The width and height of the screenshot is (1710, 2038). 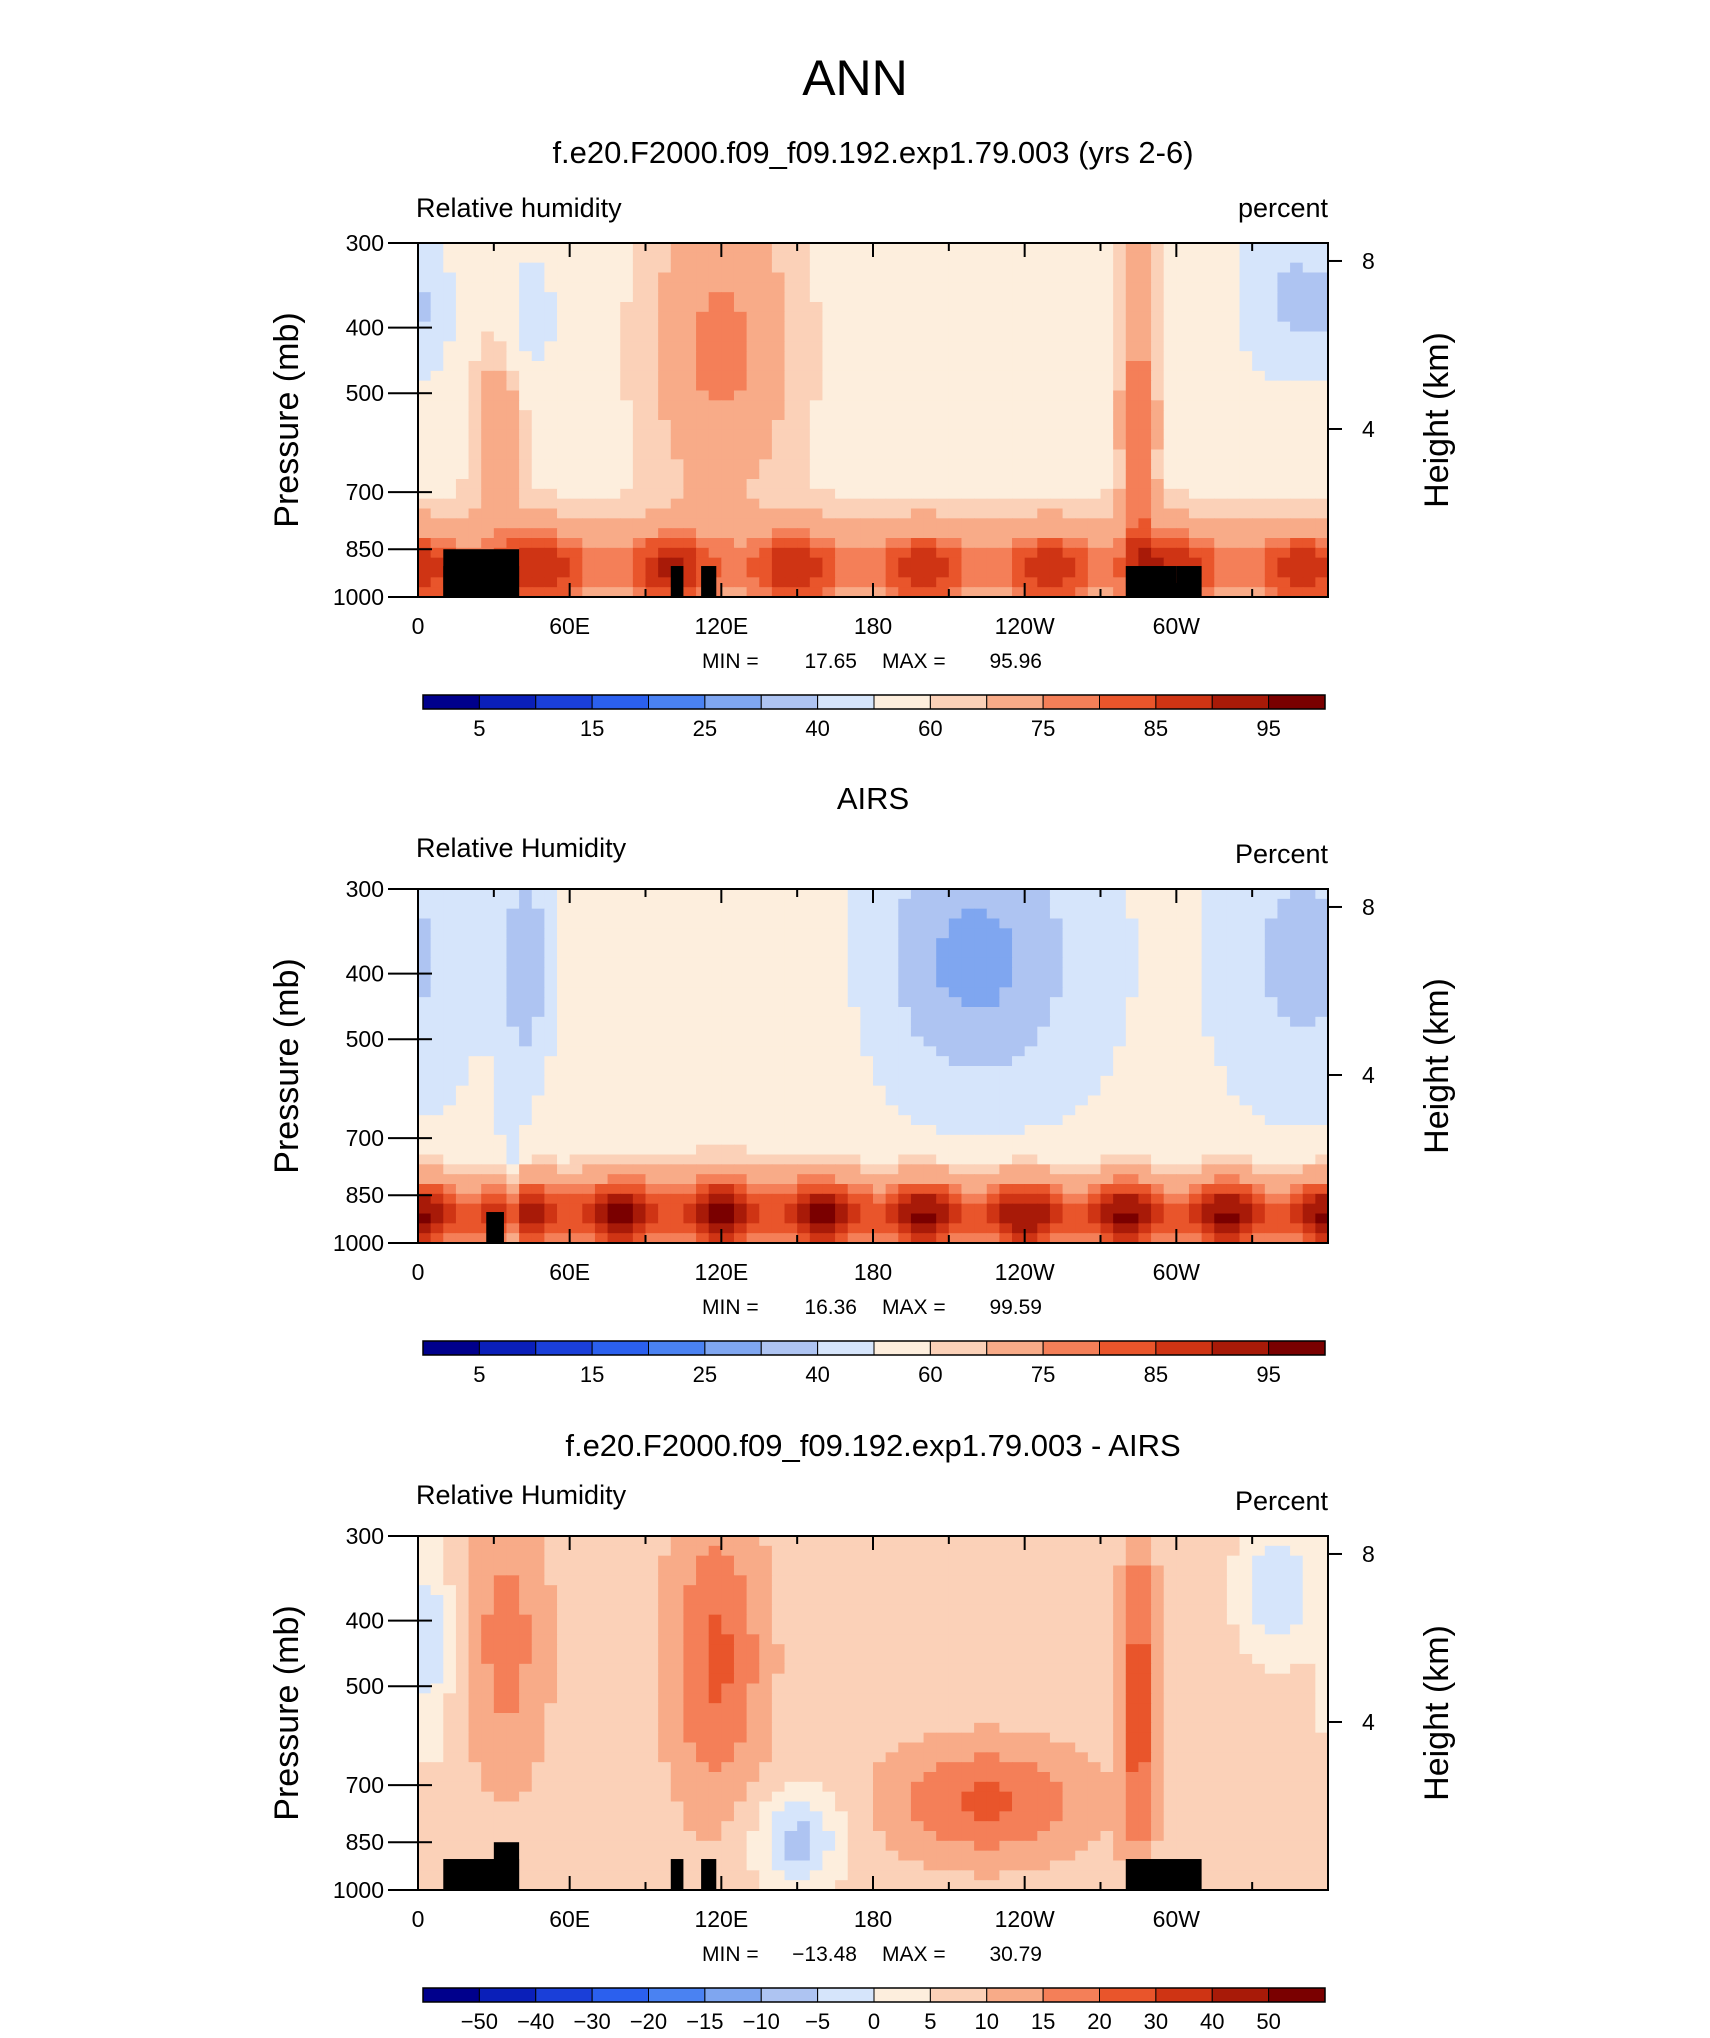 I want to click on x-tick-label: 60W, so click(x=1177, y=626).